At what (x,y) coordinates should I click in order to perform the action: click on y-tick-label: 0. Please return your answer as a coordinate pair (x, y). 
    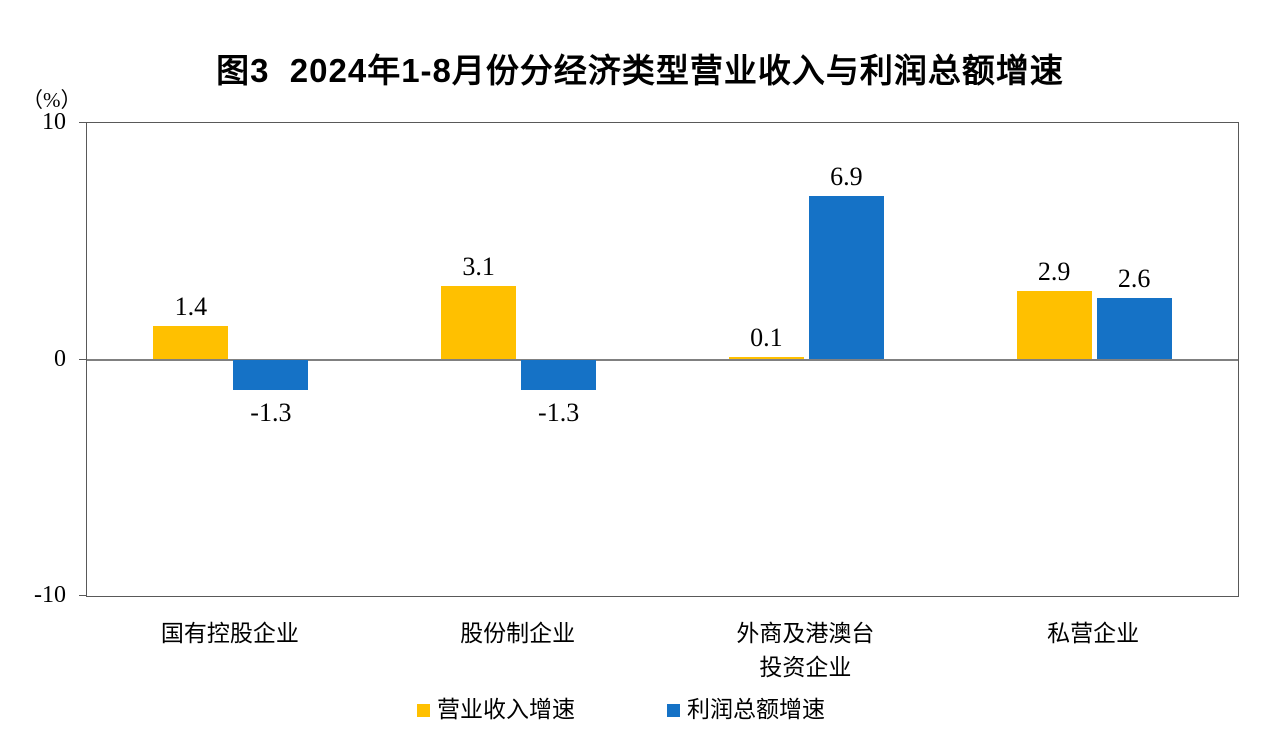
    Looking at the image, I should click on (60, 358).